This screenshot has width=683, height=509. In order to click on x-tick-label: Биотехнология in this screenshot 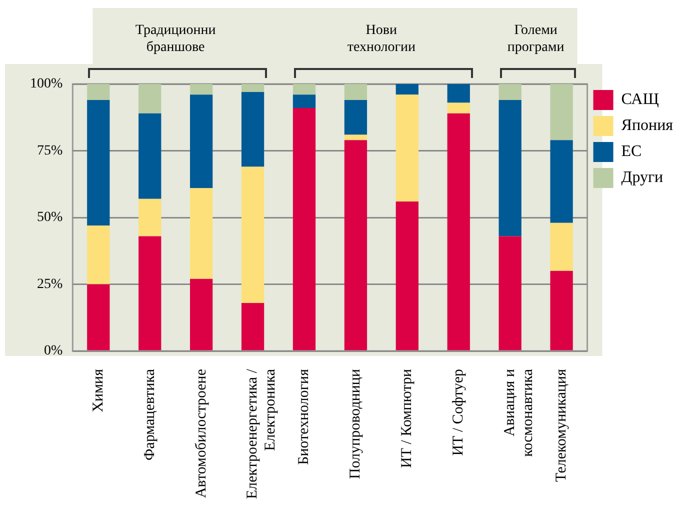, I will do `click(304, 416)`.